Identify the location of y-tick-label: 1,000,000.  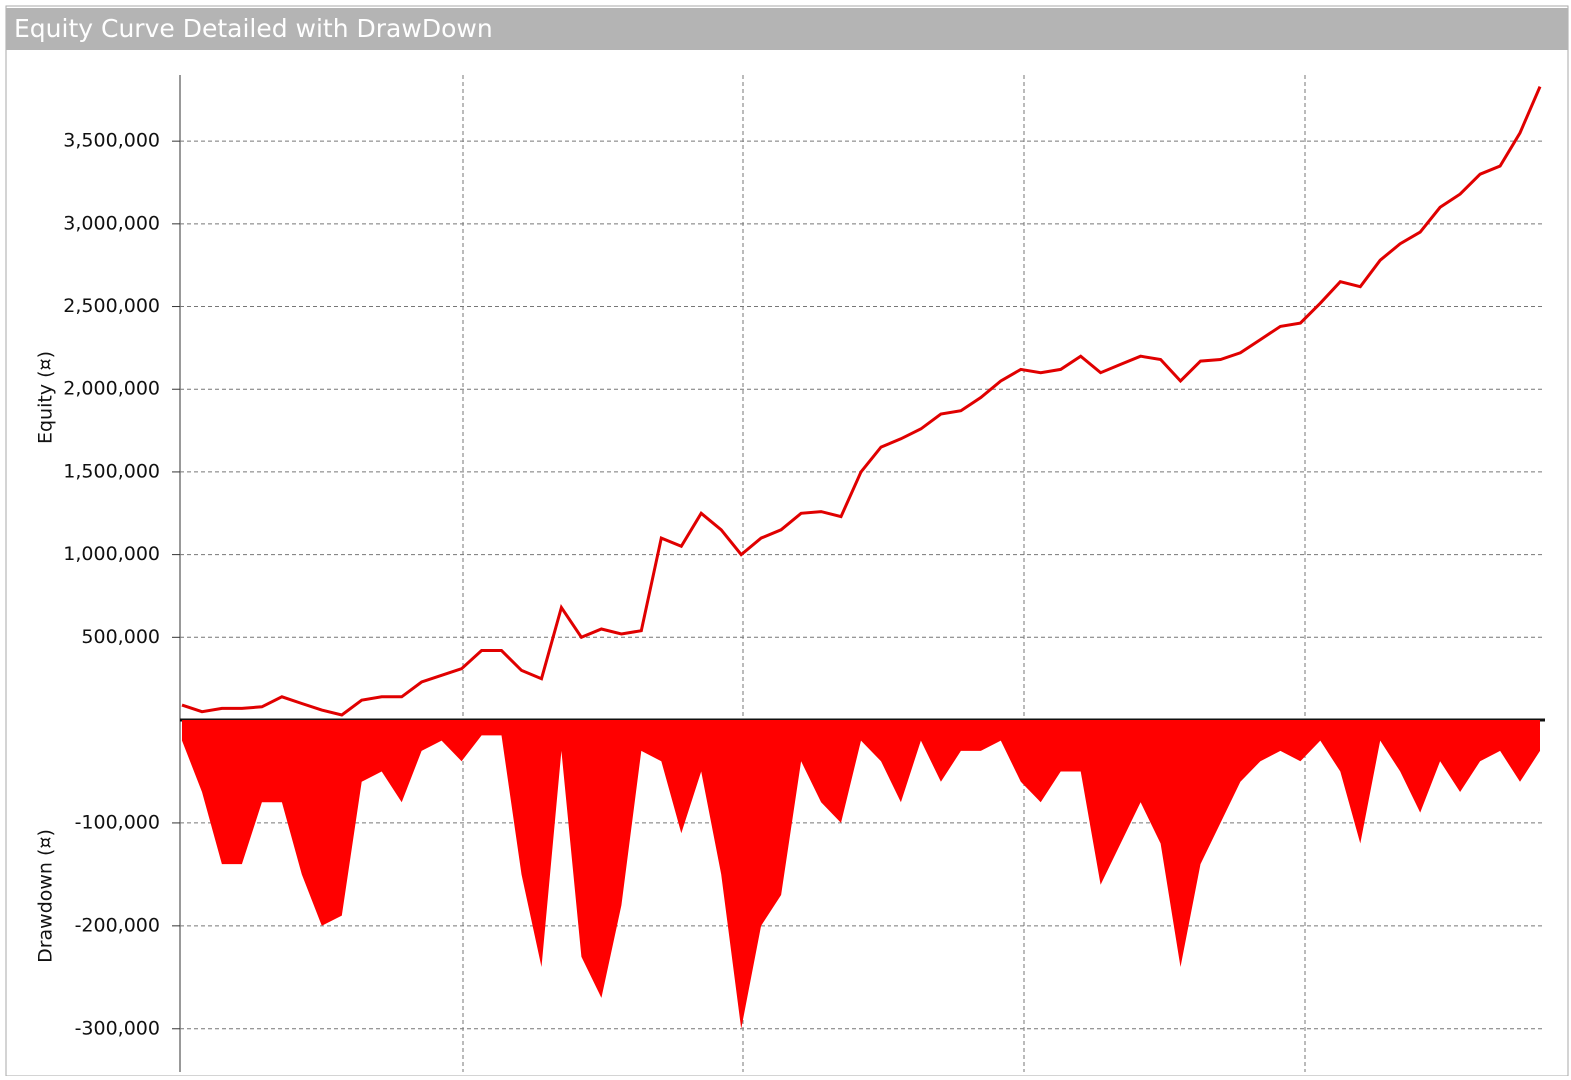
(111, 554).